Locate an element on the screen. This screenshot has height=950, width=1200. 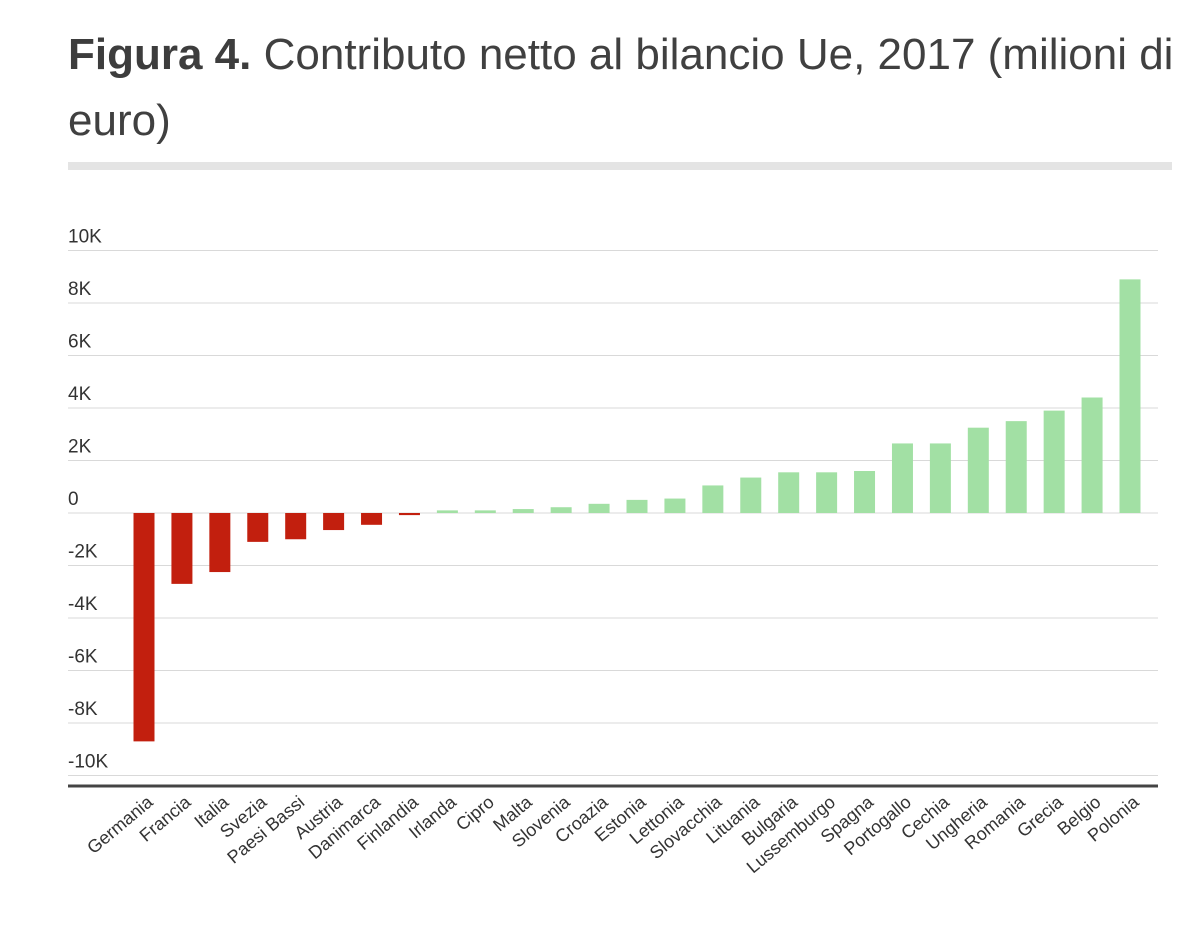
x-tick-label: Cipro is located at coordinates (475, 813).